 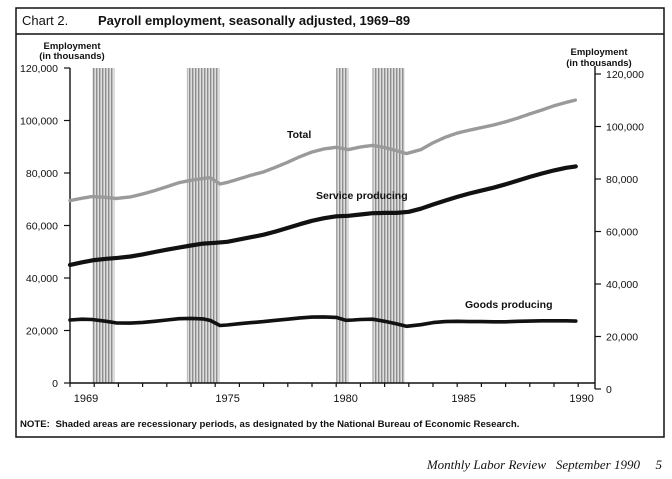 What do you see at coordinates (622, 285) in the screenshot?
I see `y-tick-label-right: 40,000` at bounding box center [622, 285].